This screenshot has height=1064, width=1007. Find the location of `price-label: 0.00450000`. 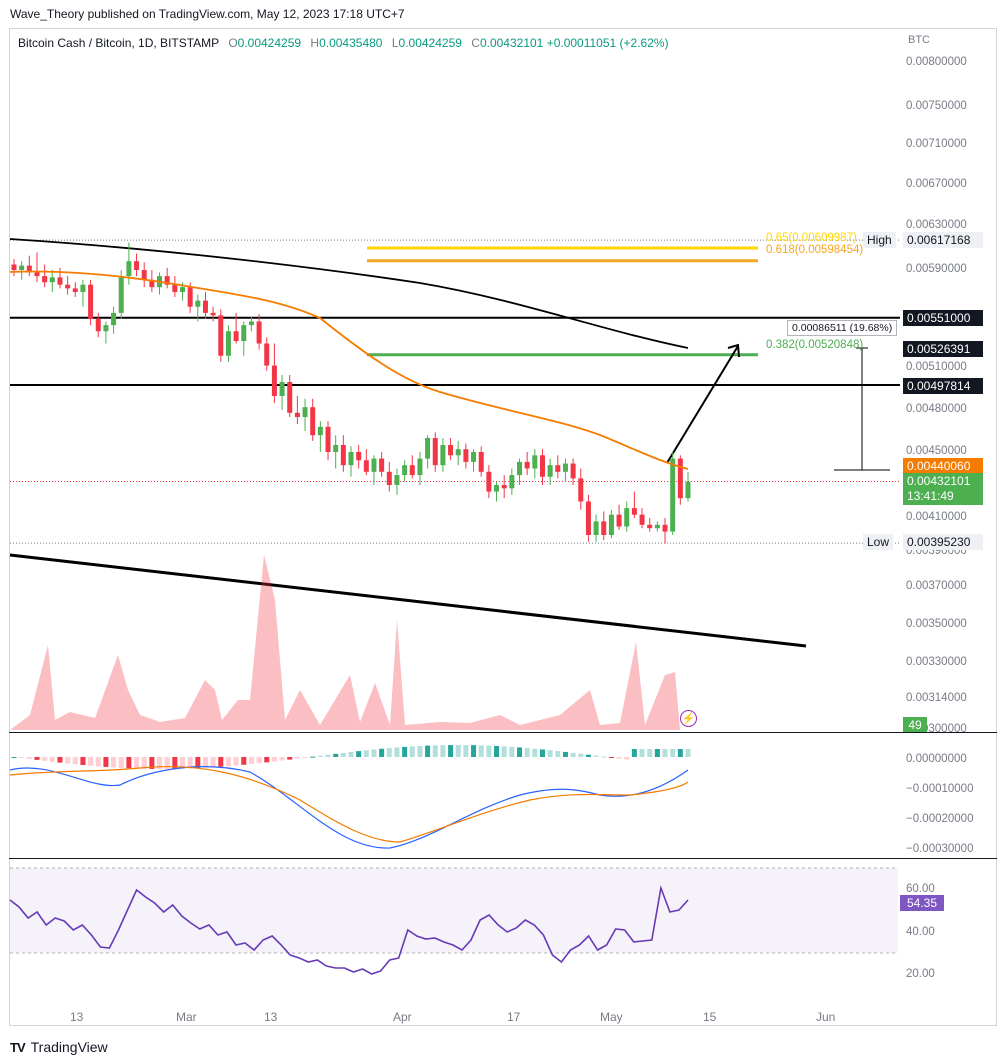

price-label: 0.00450000 is located at coordinates (936, 451).